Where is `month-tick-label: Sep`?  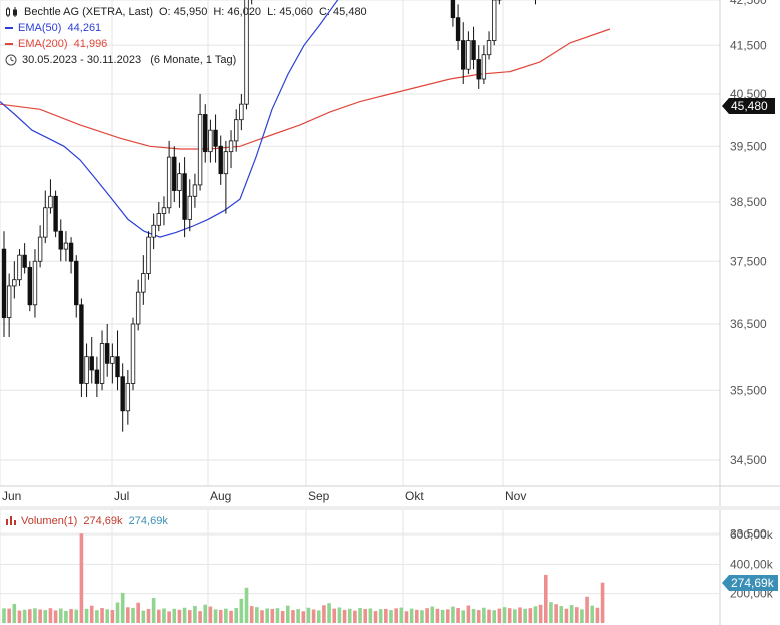 month-tick-label: Sep is located at coordinates (319, 496).